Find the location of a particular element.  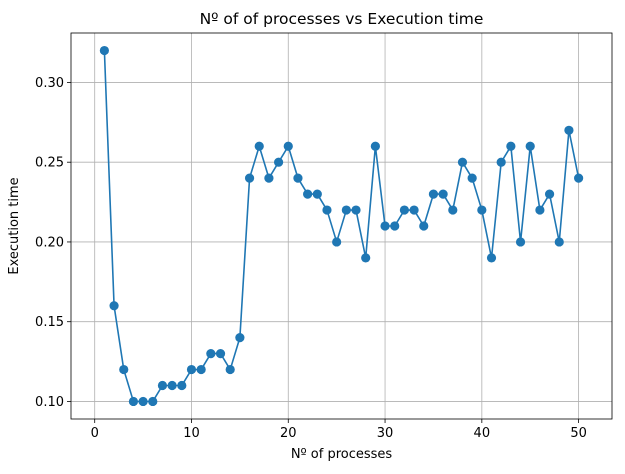

y-tick-label: 0.20 is located at coordinates (49, 242).